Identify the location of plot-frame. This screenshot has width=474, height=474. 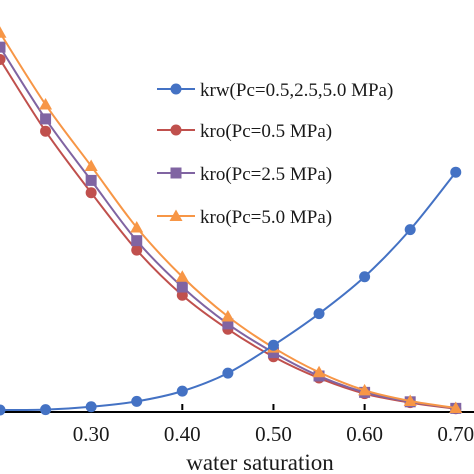
(237, 412).